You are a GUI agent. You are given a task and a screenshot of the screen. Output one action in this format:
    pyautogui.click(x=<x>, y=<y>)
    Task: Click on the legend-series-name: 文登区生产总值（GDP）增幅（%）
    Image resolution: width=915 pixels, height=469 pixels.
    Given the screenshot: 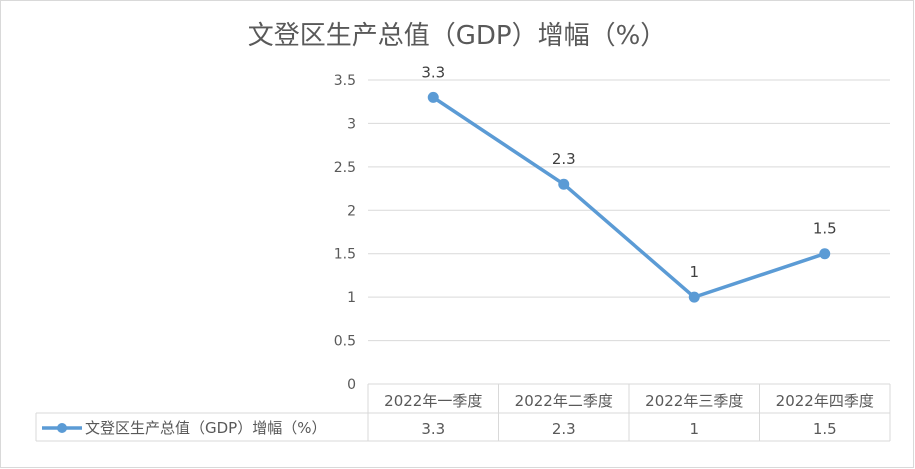 What is the action you would take?
    pyautogui.click(x=205, y=428)
    